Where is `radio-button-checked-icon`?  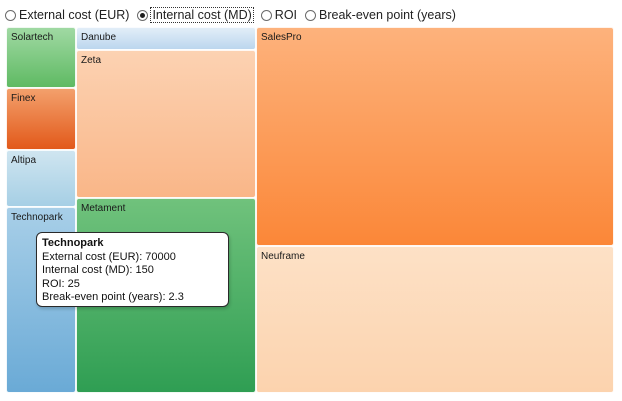
radio-button-checked-icon is located at coordinates (143, 15).